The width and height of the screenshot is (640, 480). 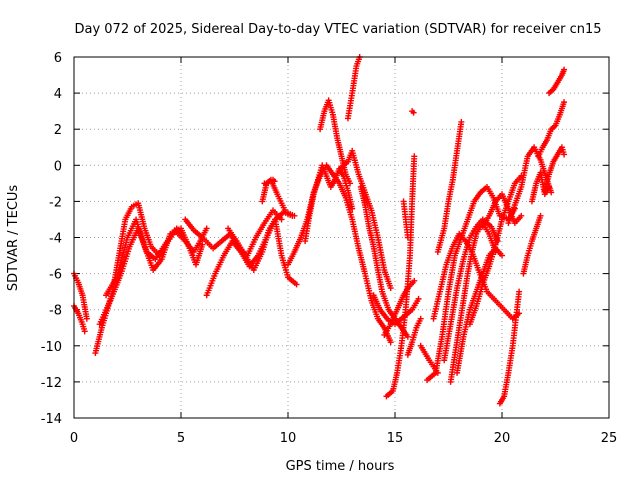 I want to click on y-tick-labels: -14 -12 -10 -8 -6 -4 -2 0 2 4 6, so click(x=51, y=239).